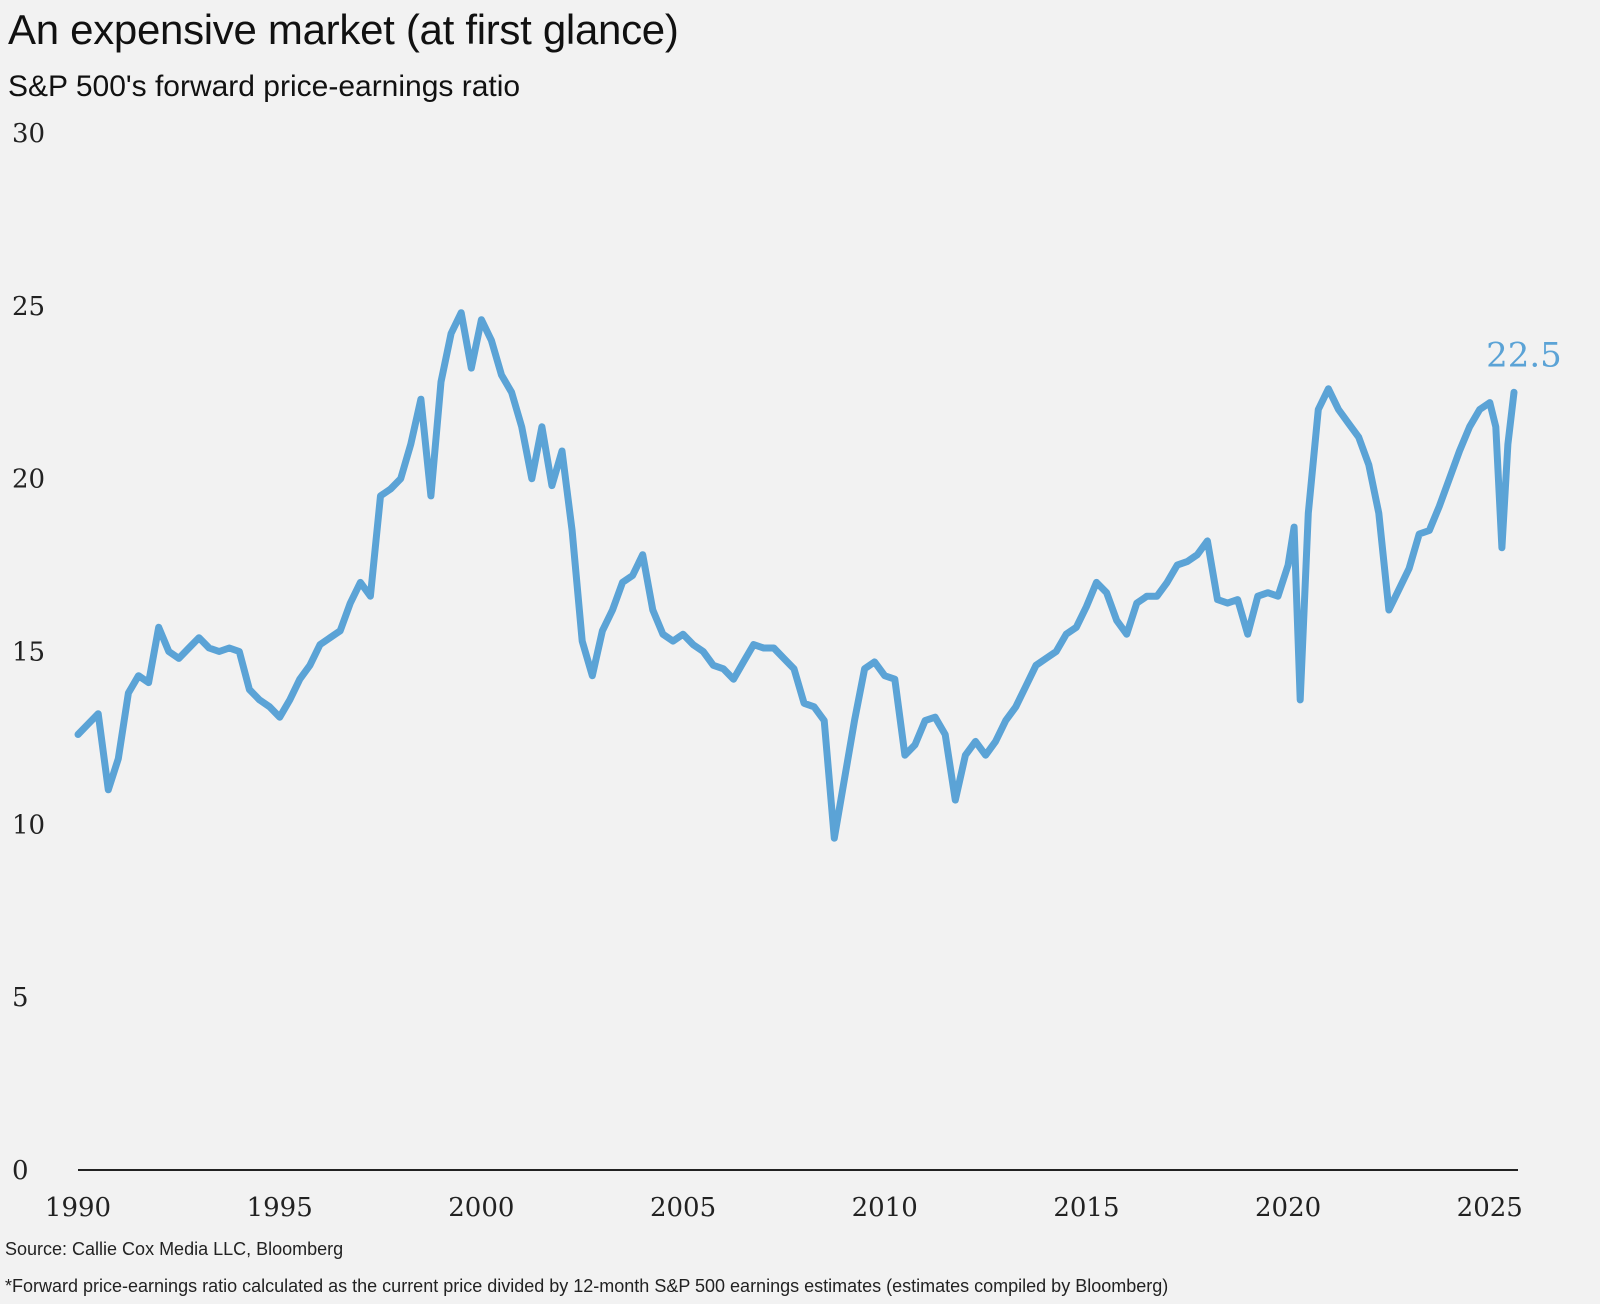 Image resolution: width=1600 pixels, height=1304 pixels. I want to click on x-tick-label: 2020, so click(1288, 1208).